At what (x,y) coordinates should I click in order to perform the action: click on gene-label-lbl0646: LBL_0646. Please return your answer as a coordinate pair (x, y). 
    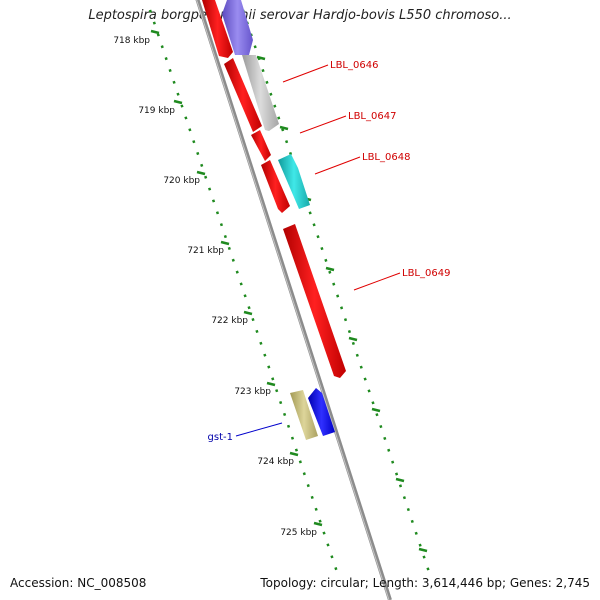
    Looking at the image, I should click on (354, 65).